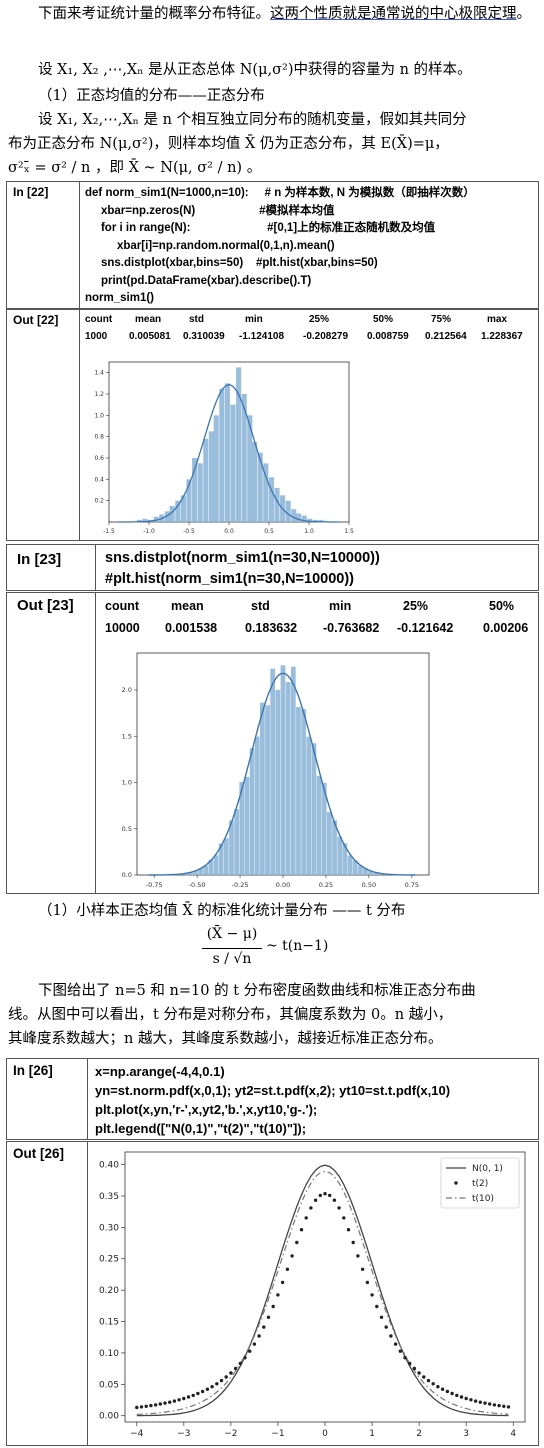  Describe the element at coordinates (187, 606) in the screenshot. I see `table-header: mean` at that location.